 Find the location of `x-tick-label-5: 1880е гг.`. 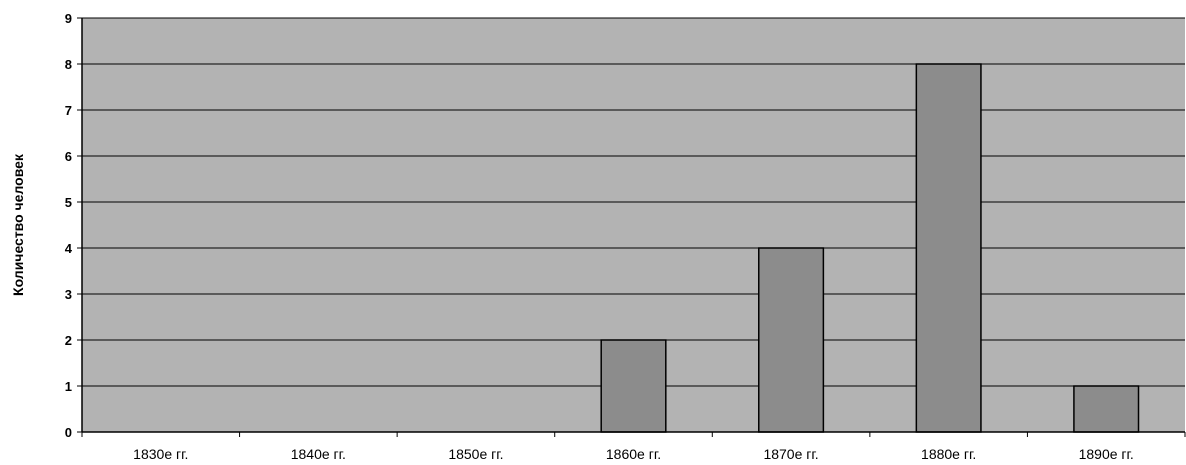

x-tick-label-5: 1880е гг. is located at coordinates (948, 454).